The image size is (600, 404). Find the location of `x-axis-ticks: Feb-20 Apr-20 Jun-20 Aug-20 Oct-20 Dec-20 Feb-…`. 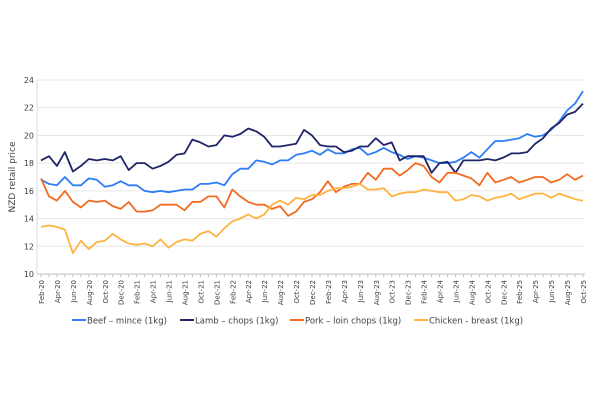

x-axis-ticks: Feb-20 Apr-20 Jun-20 Aug-20 Oct-20 Dec-20 Feb-… is located at coordinates (313, 289).